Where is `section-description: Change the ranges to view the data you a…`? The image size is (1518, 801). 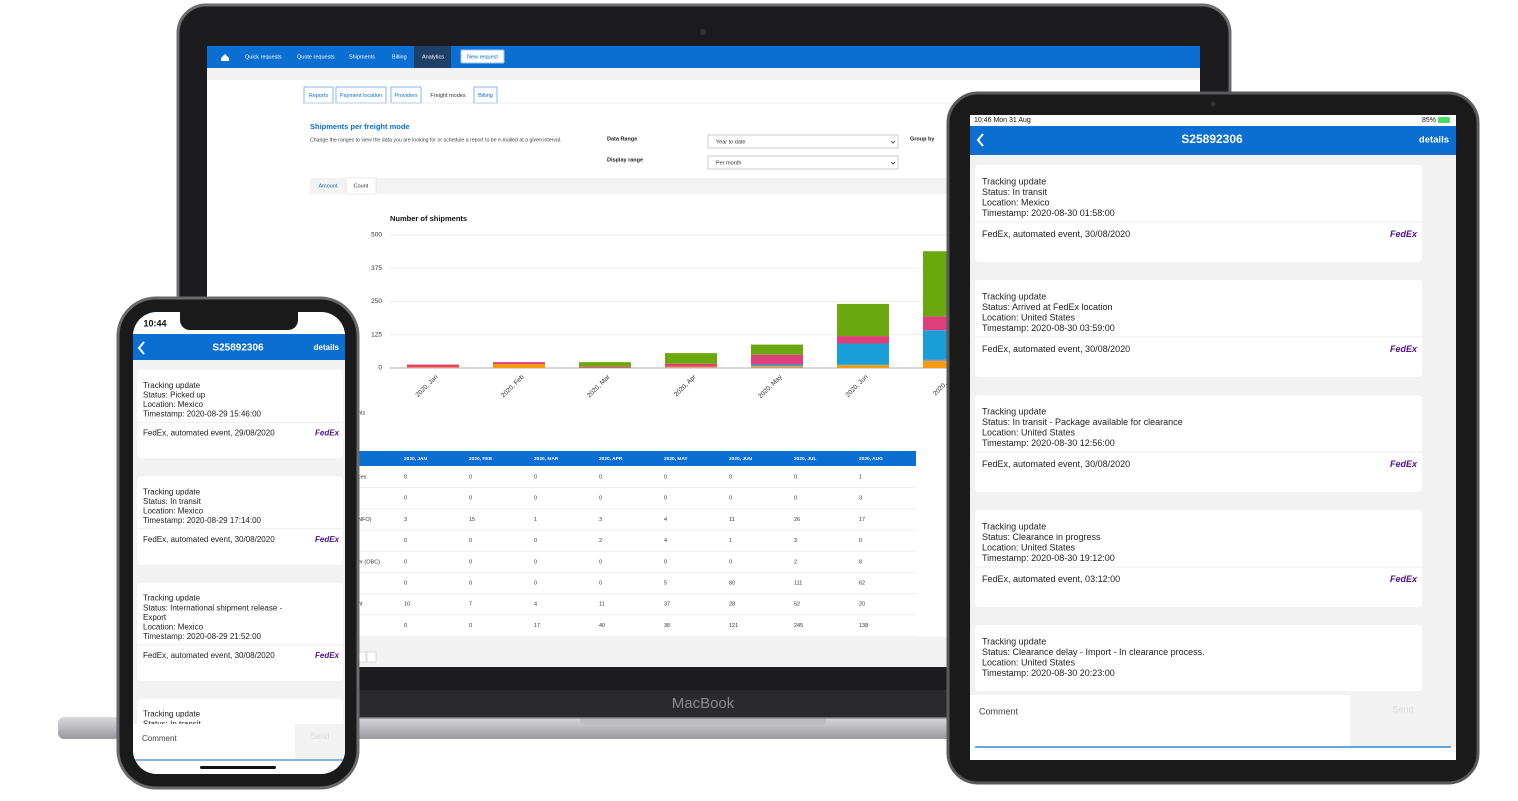
section-description: Change the ranges to view the data you a… is located at coordinates (435, 140).